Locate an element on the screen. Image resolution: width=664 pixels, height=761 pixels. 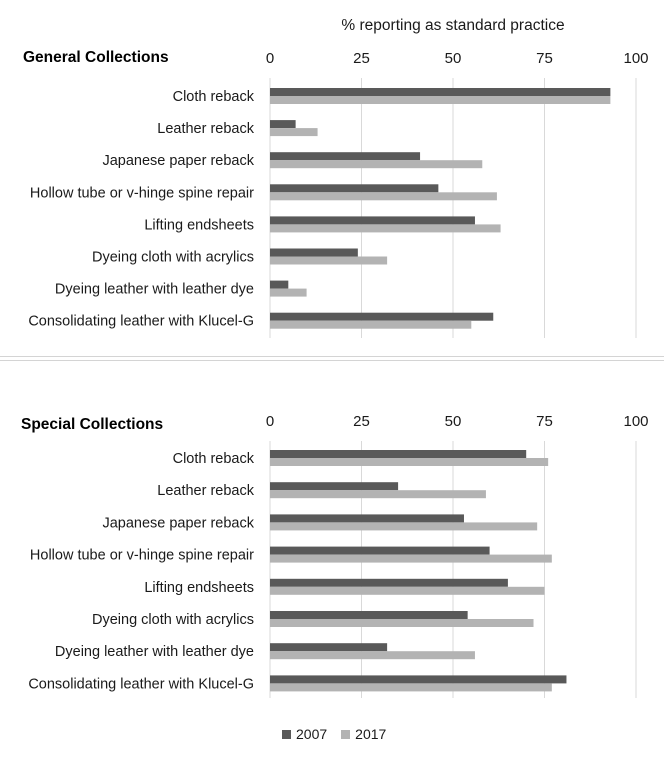
legend-swatch-2017 is located at coordinates (346, 734).